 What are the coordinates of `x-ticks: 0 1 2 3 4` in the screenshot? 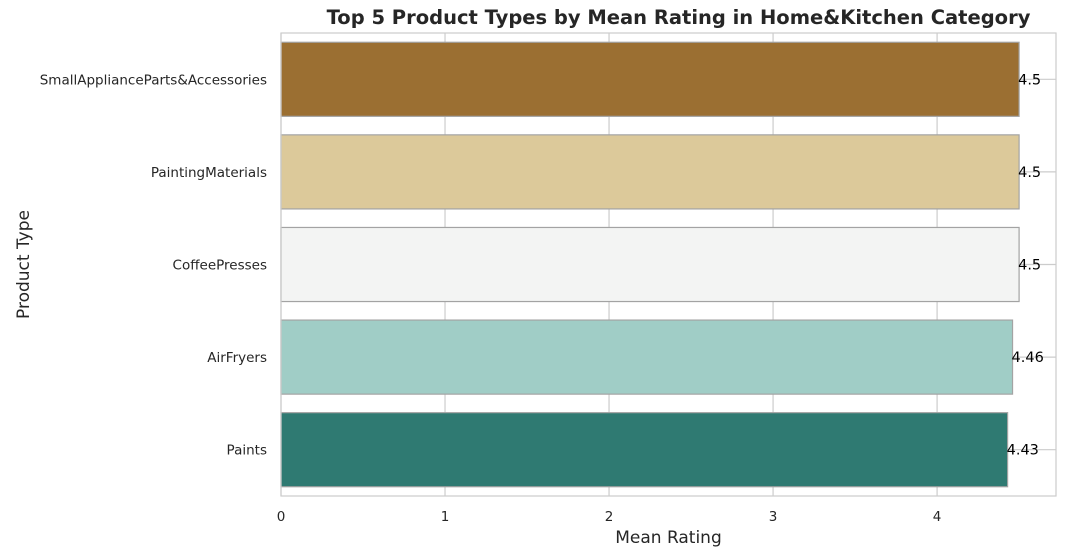 It's located at (609, 517).